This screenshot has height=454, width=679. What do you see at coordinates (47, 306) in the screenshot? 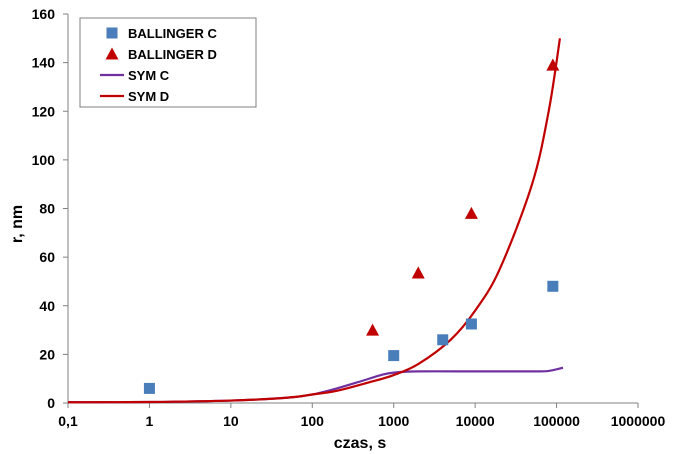
I see `y-tick-label: 40` at bounding box center [47, 306].